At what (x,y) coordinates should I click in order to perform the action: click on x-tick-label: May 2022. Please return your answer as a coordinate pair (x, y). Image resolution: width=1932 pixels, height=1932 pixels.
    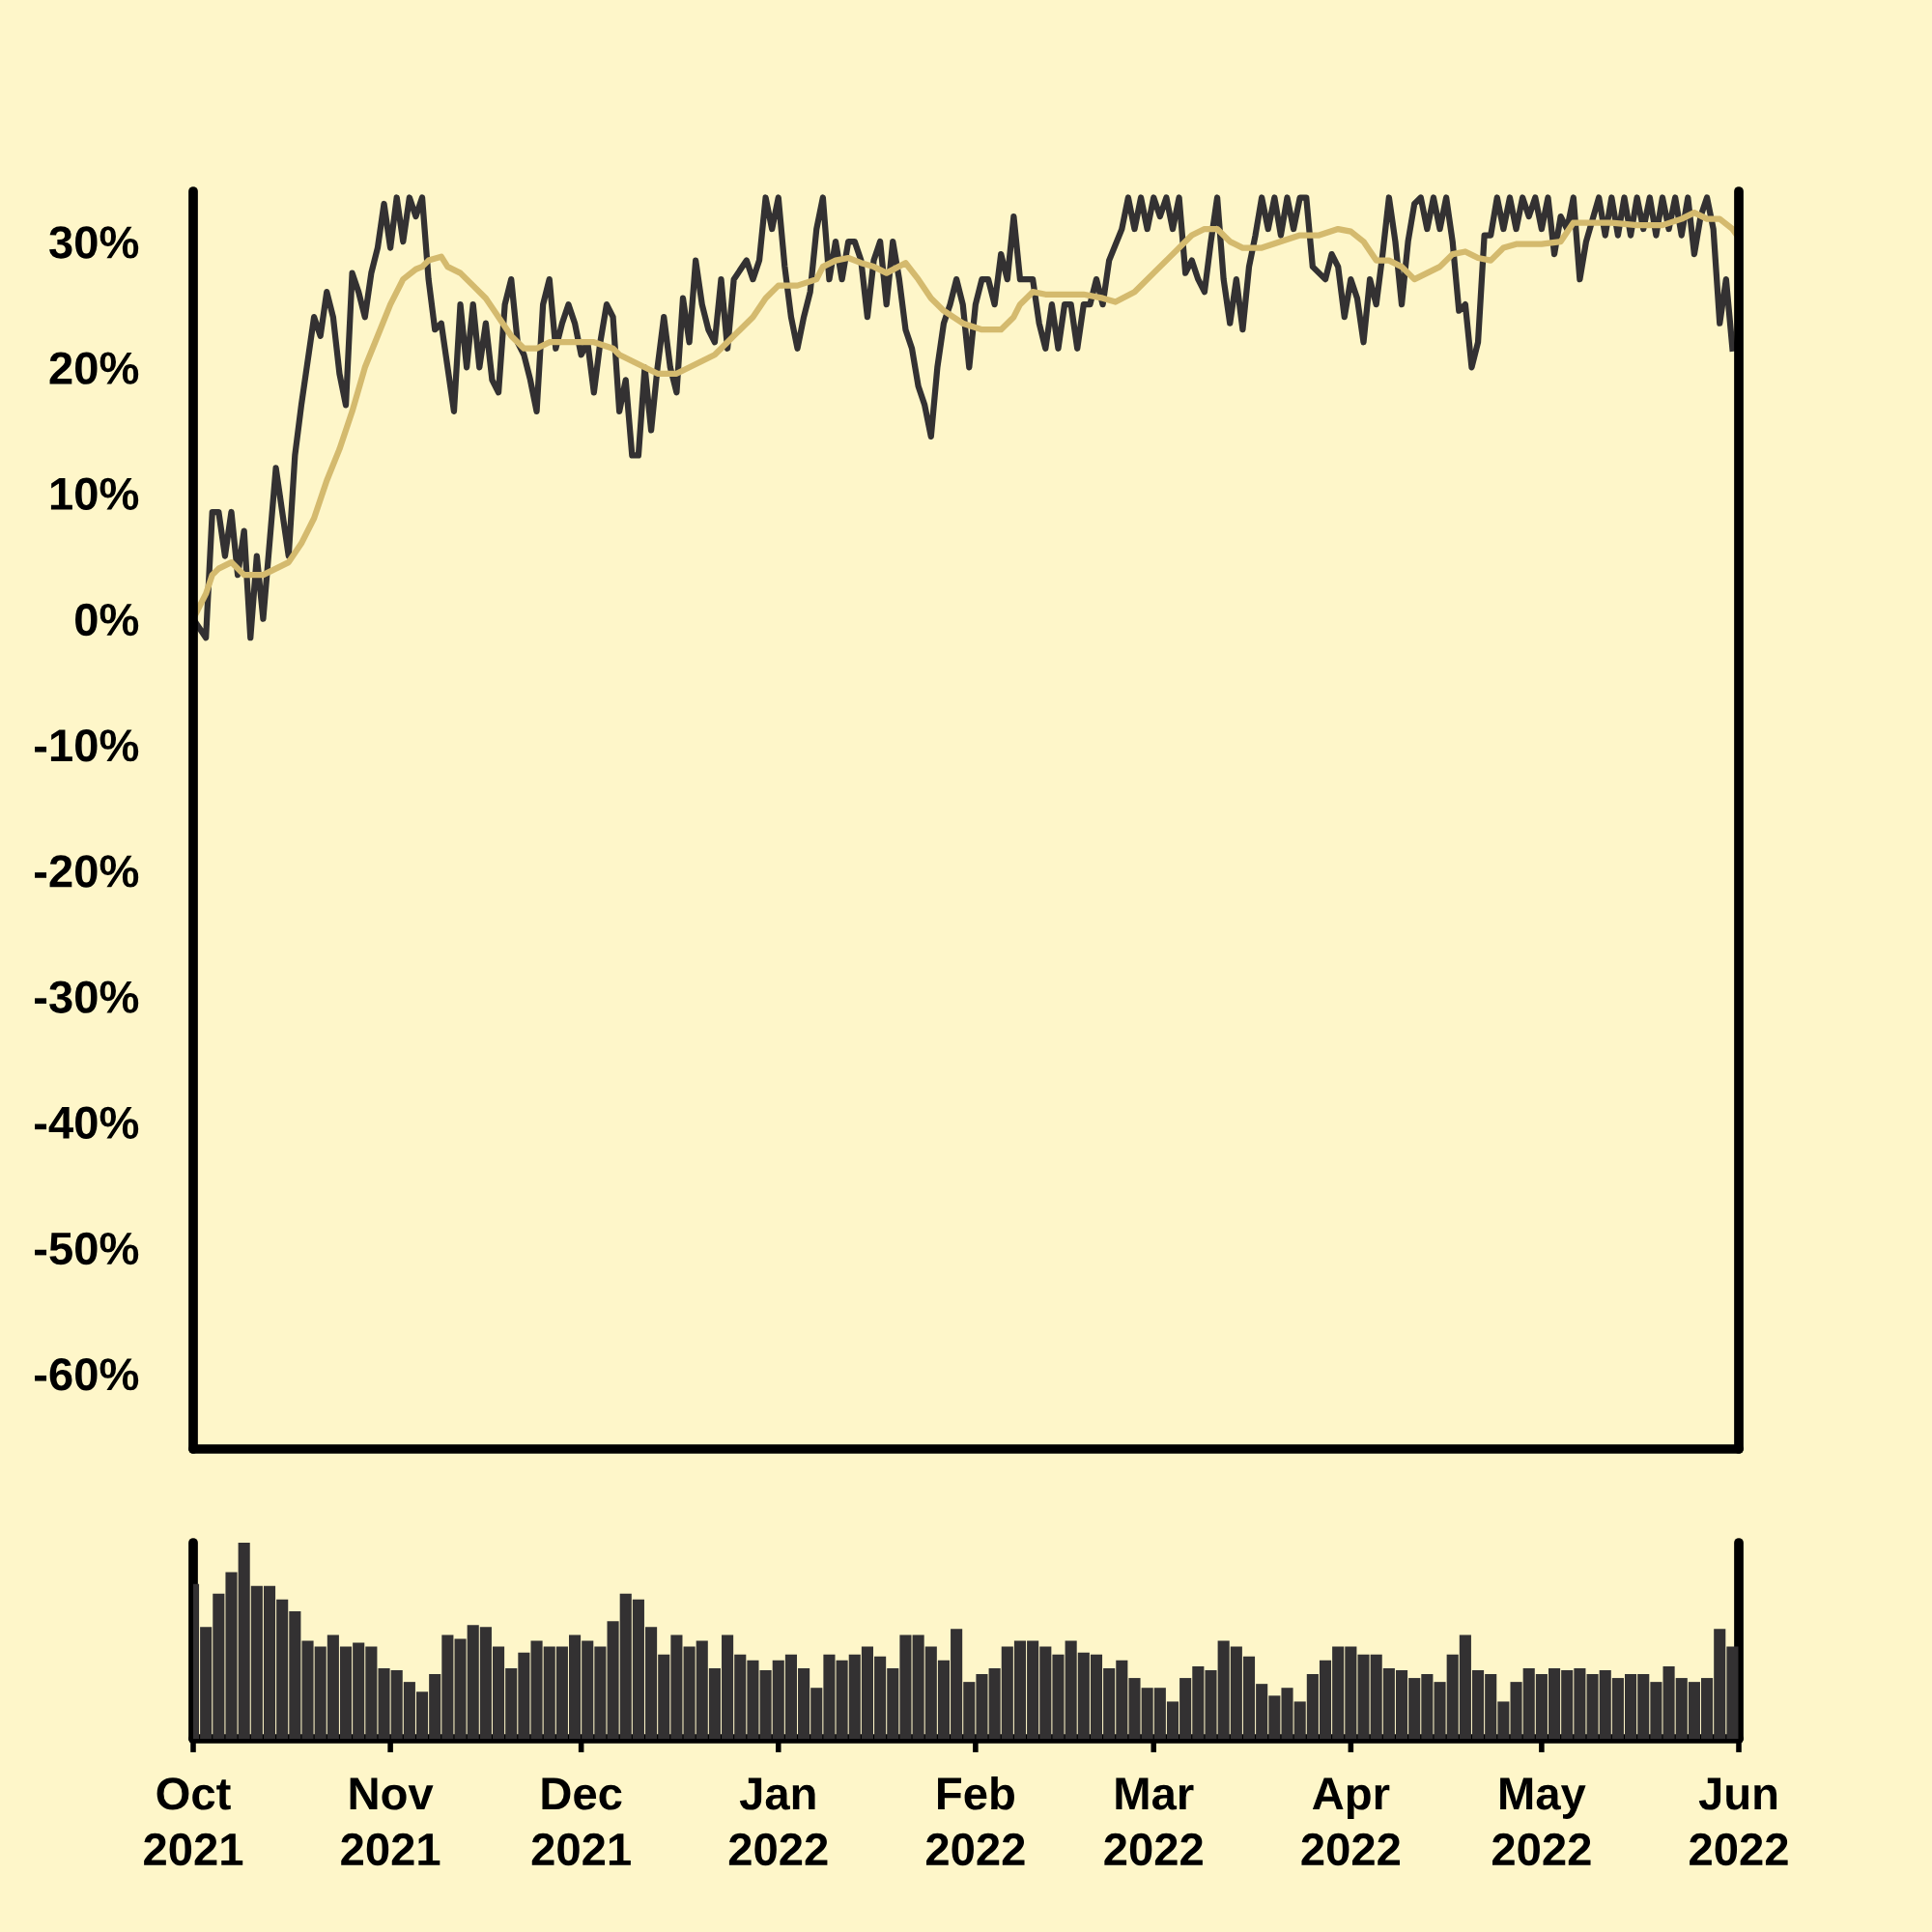
    Looking at the image, I should click on (1541, 1821).